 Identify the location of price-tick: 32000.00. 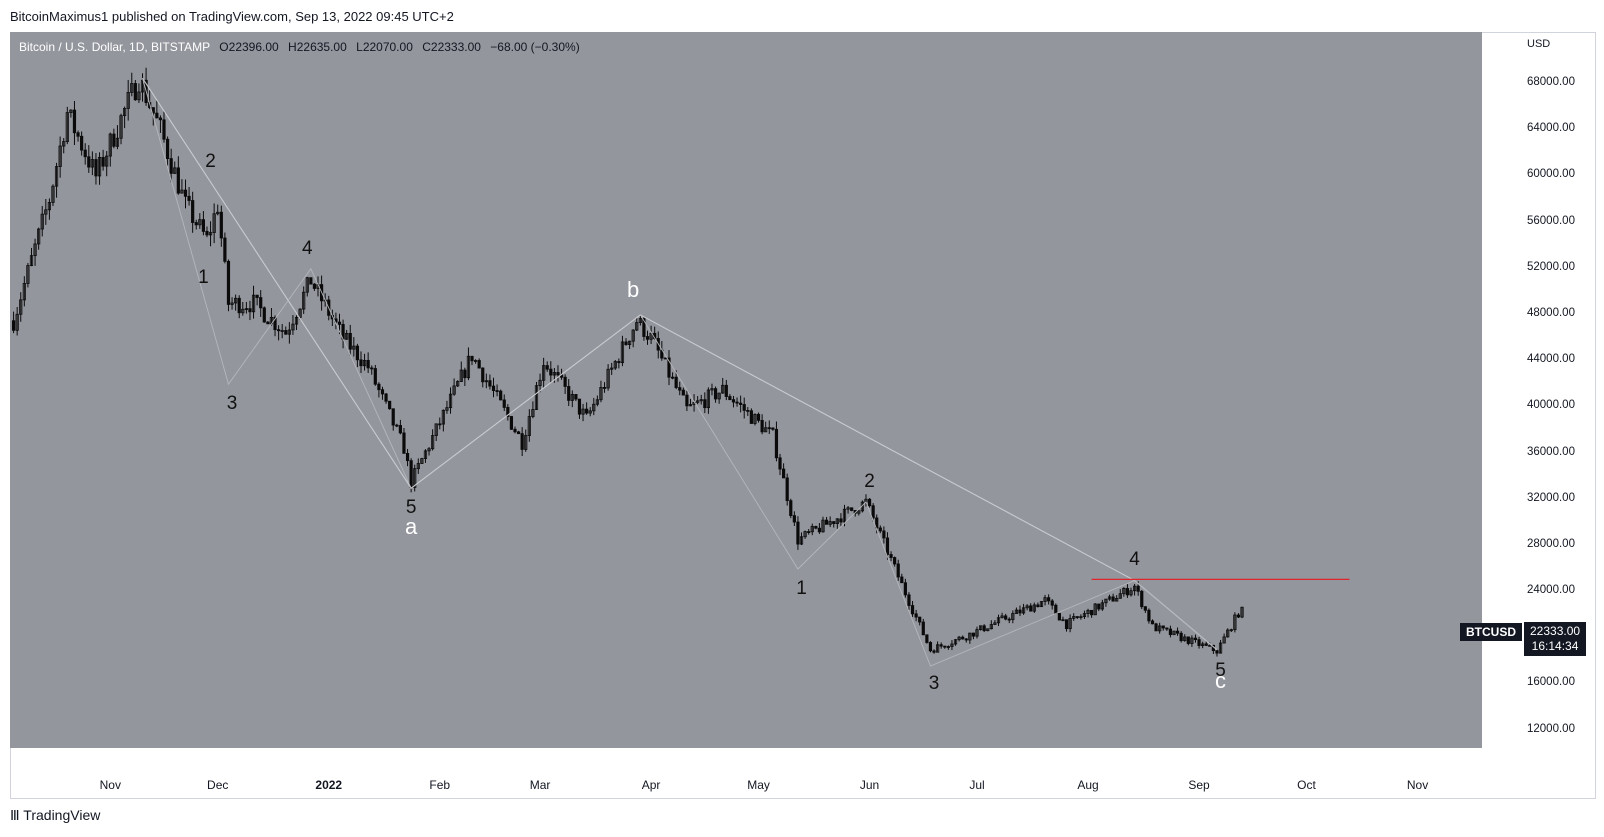
(1551, 497).